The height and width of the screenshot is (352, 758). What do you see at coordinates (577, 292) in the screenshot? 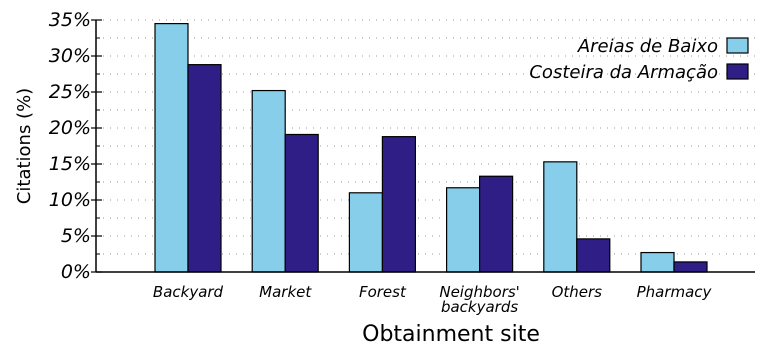
I see `x-tick-label: Others` at bounding box center [577, 292].